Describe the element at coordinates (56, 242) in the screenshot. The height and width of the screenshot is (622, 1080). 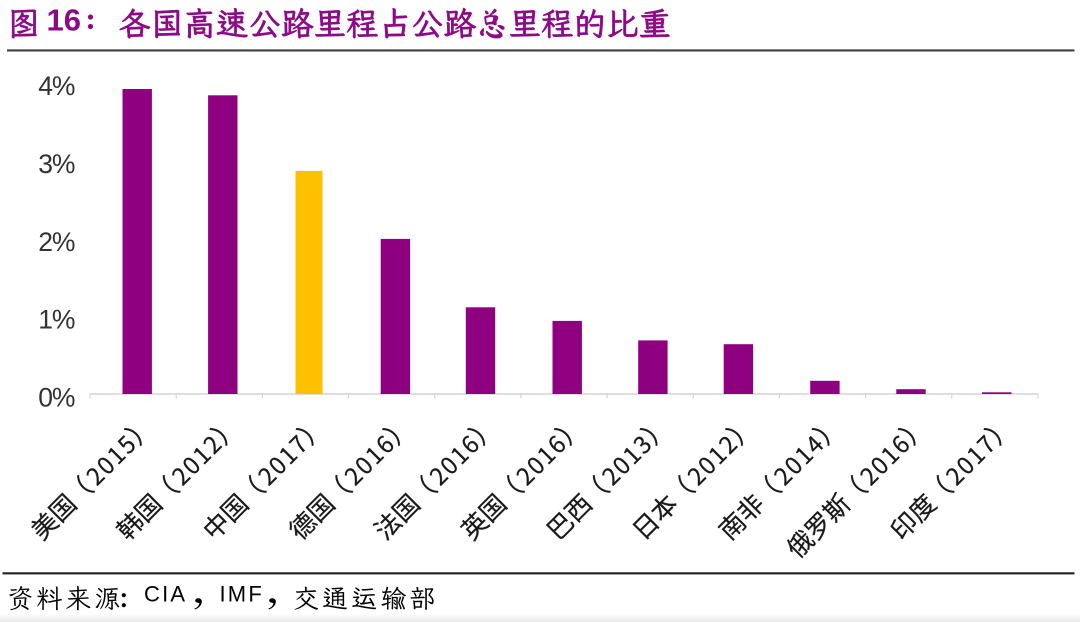
I see `svg-text: 2%` at that location.